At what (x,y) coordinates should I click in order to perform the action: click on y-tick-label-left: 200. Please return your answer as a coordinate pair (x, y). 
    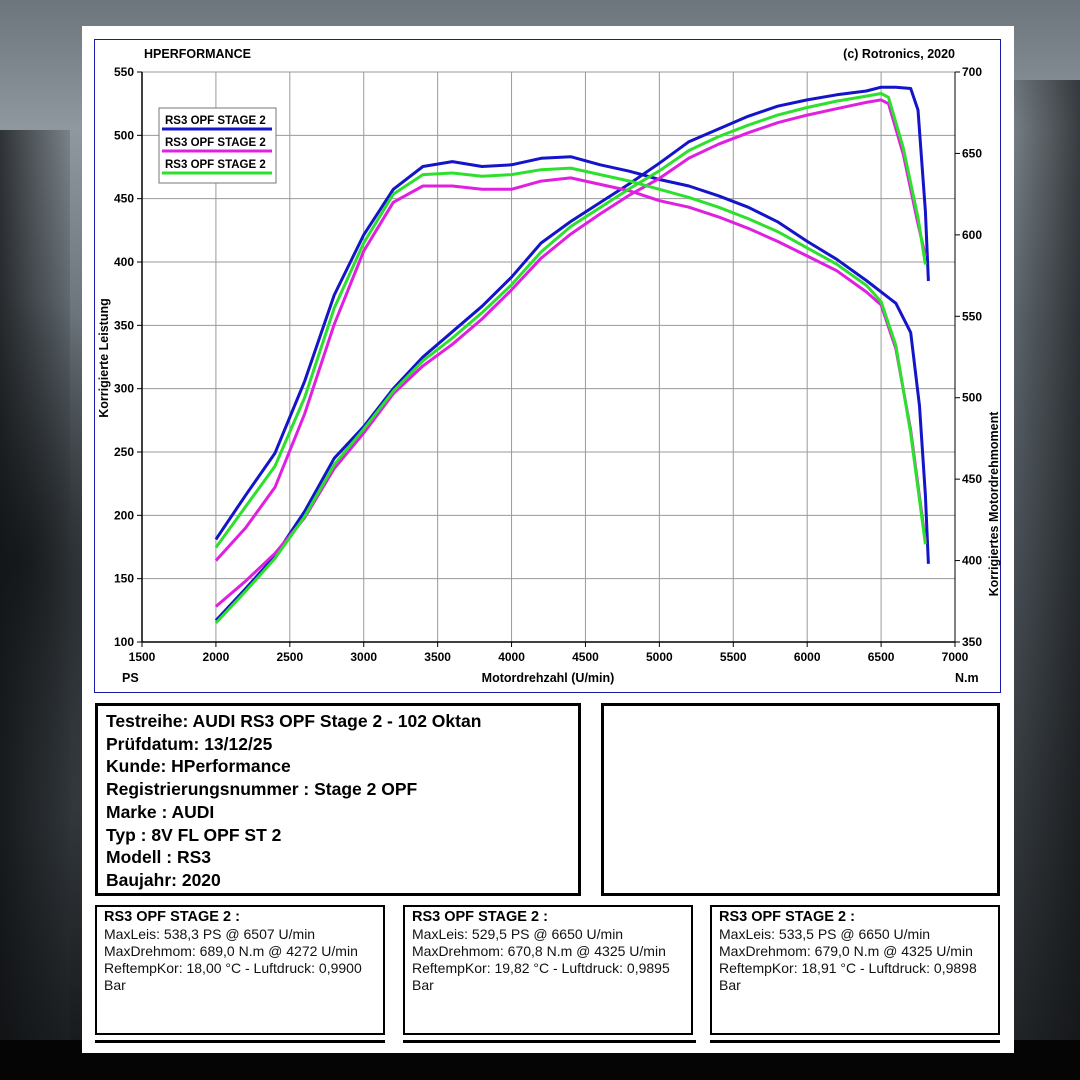
    Looking at the image, I should click on (124, 515).